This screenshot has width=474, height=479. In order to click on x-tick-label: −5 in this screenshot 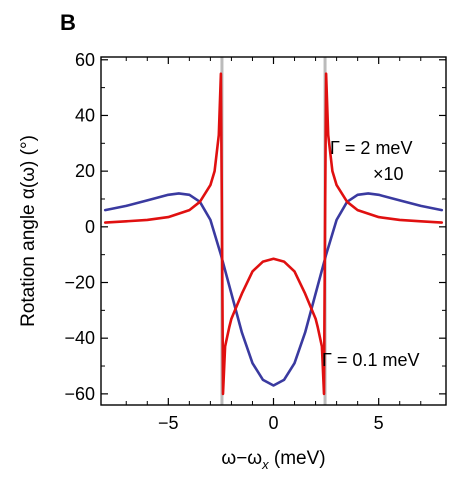, I will do `click(168, 423)`.